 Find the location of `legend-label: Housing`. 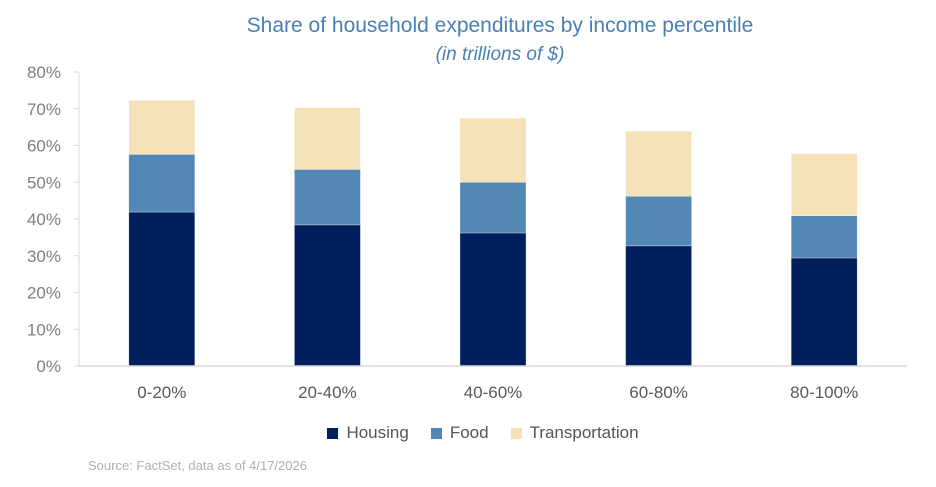

legend-label: Housing is located at coordinates (377, 432).